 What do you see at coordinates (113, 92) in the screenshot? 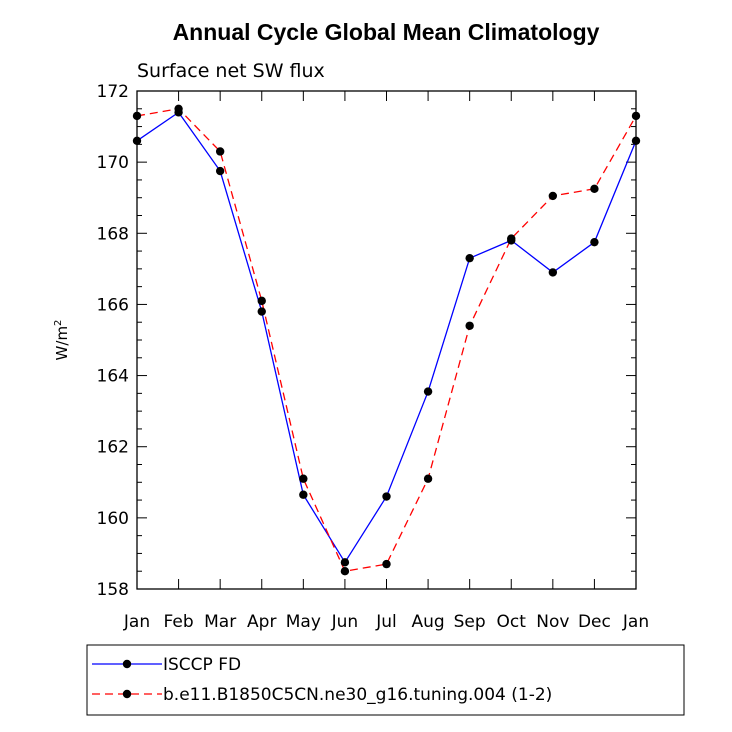
I see `y-tick-label: 172` at bounding box center [113, 92].